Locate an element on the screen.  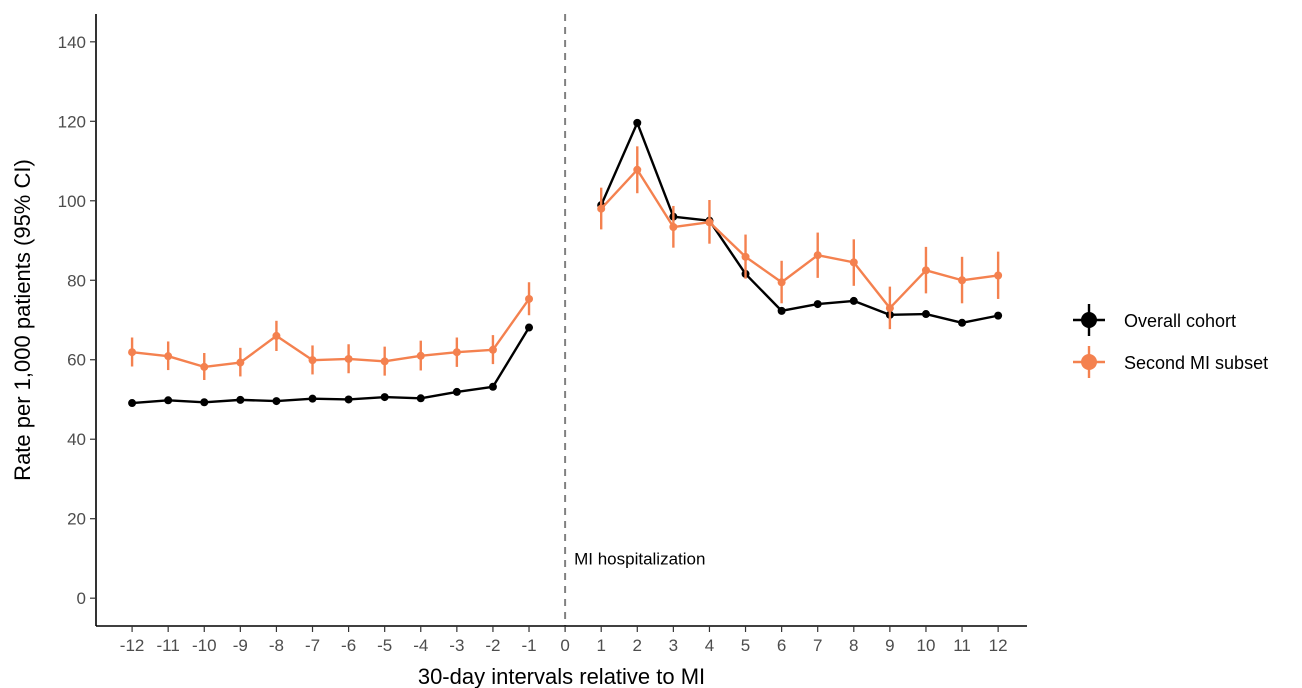
x-tick-label: 10 is located at coordinates (926, 645).